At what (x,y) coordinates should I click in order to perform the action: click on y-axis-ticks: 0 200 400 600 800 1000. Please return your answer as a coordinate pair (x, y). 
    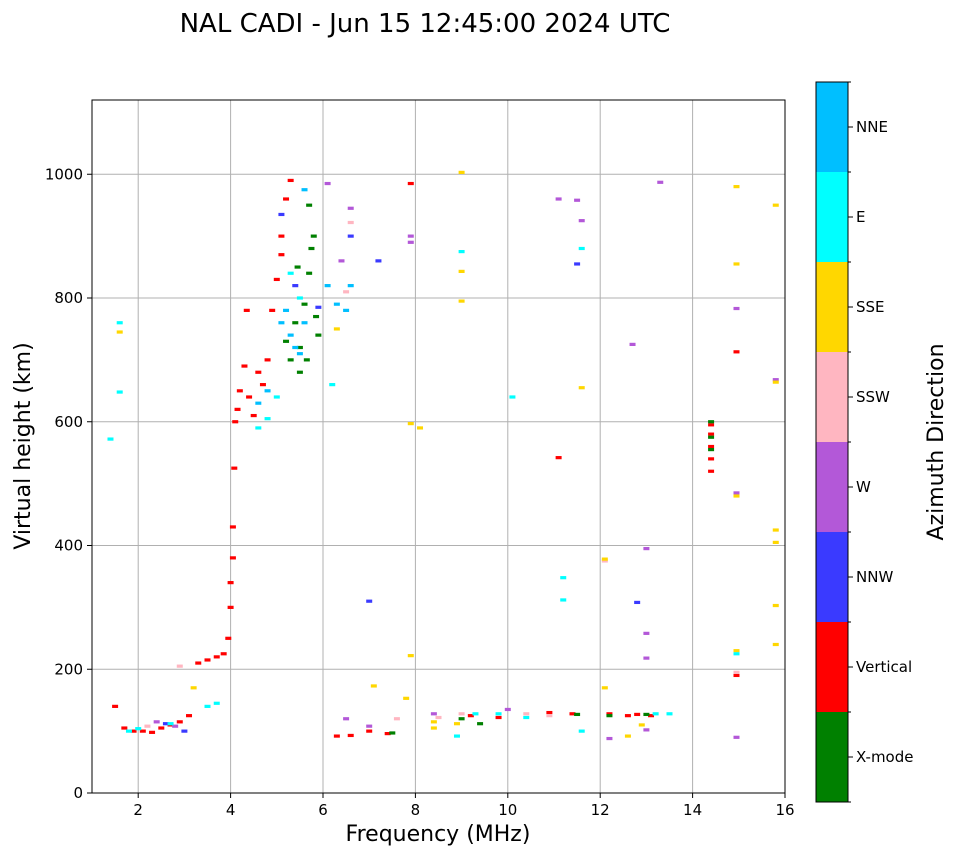
    Looking at the image, I should click on (68, 483).